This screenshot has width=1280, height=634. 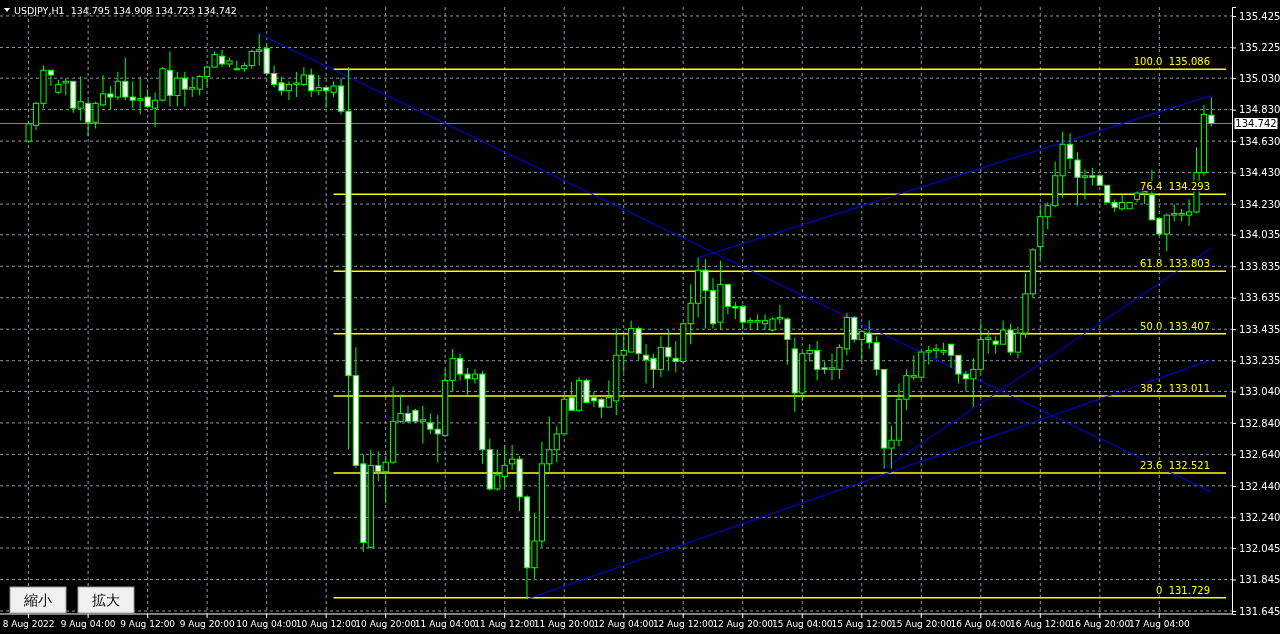 What do you see at coordinates (1175, 326) in the screenshot?
I see `ref-line-label: 50.0 133.407` at bounding box center [1175, 326].